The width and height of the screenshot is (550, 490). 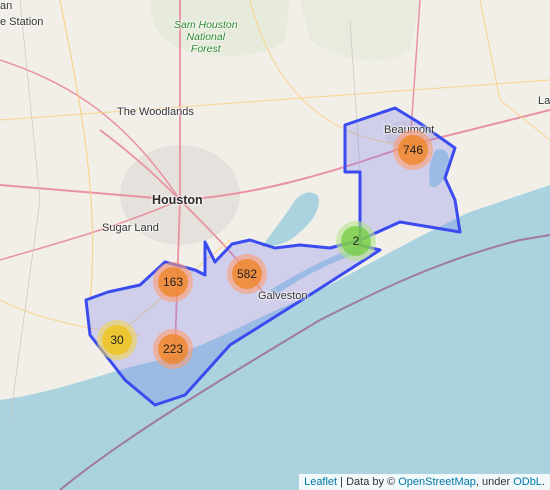 What do you see at coordinates (283, 296) in the screenshot?
I see `label-galveston: Galveston` at bounding box center [283, 296].